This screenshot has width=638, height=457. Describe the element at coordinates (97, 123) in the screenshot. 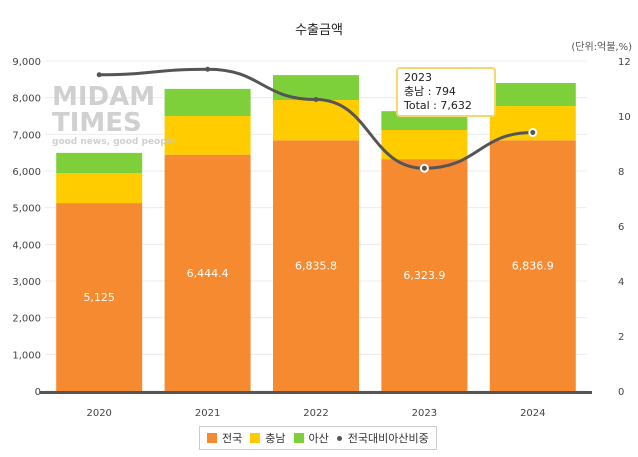

I see `watermark-name2: TIMES` at that location.